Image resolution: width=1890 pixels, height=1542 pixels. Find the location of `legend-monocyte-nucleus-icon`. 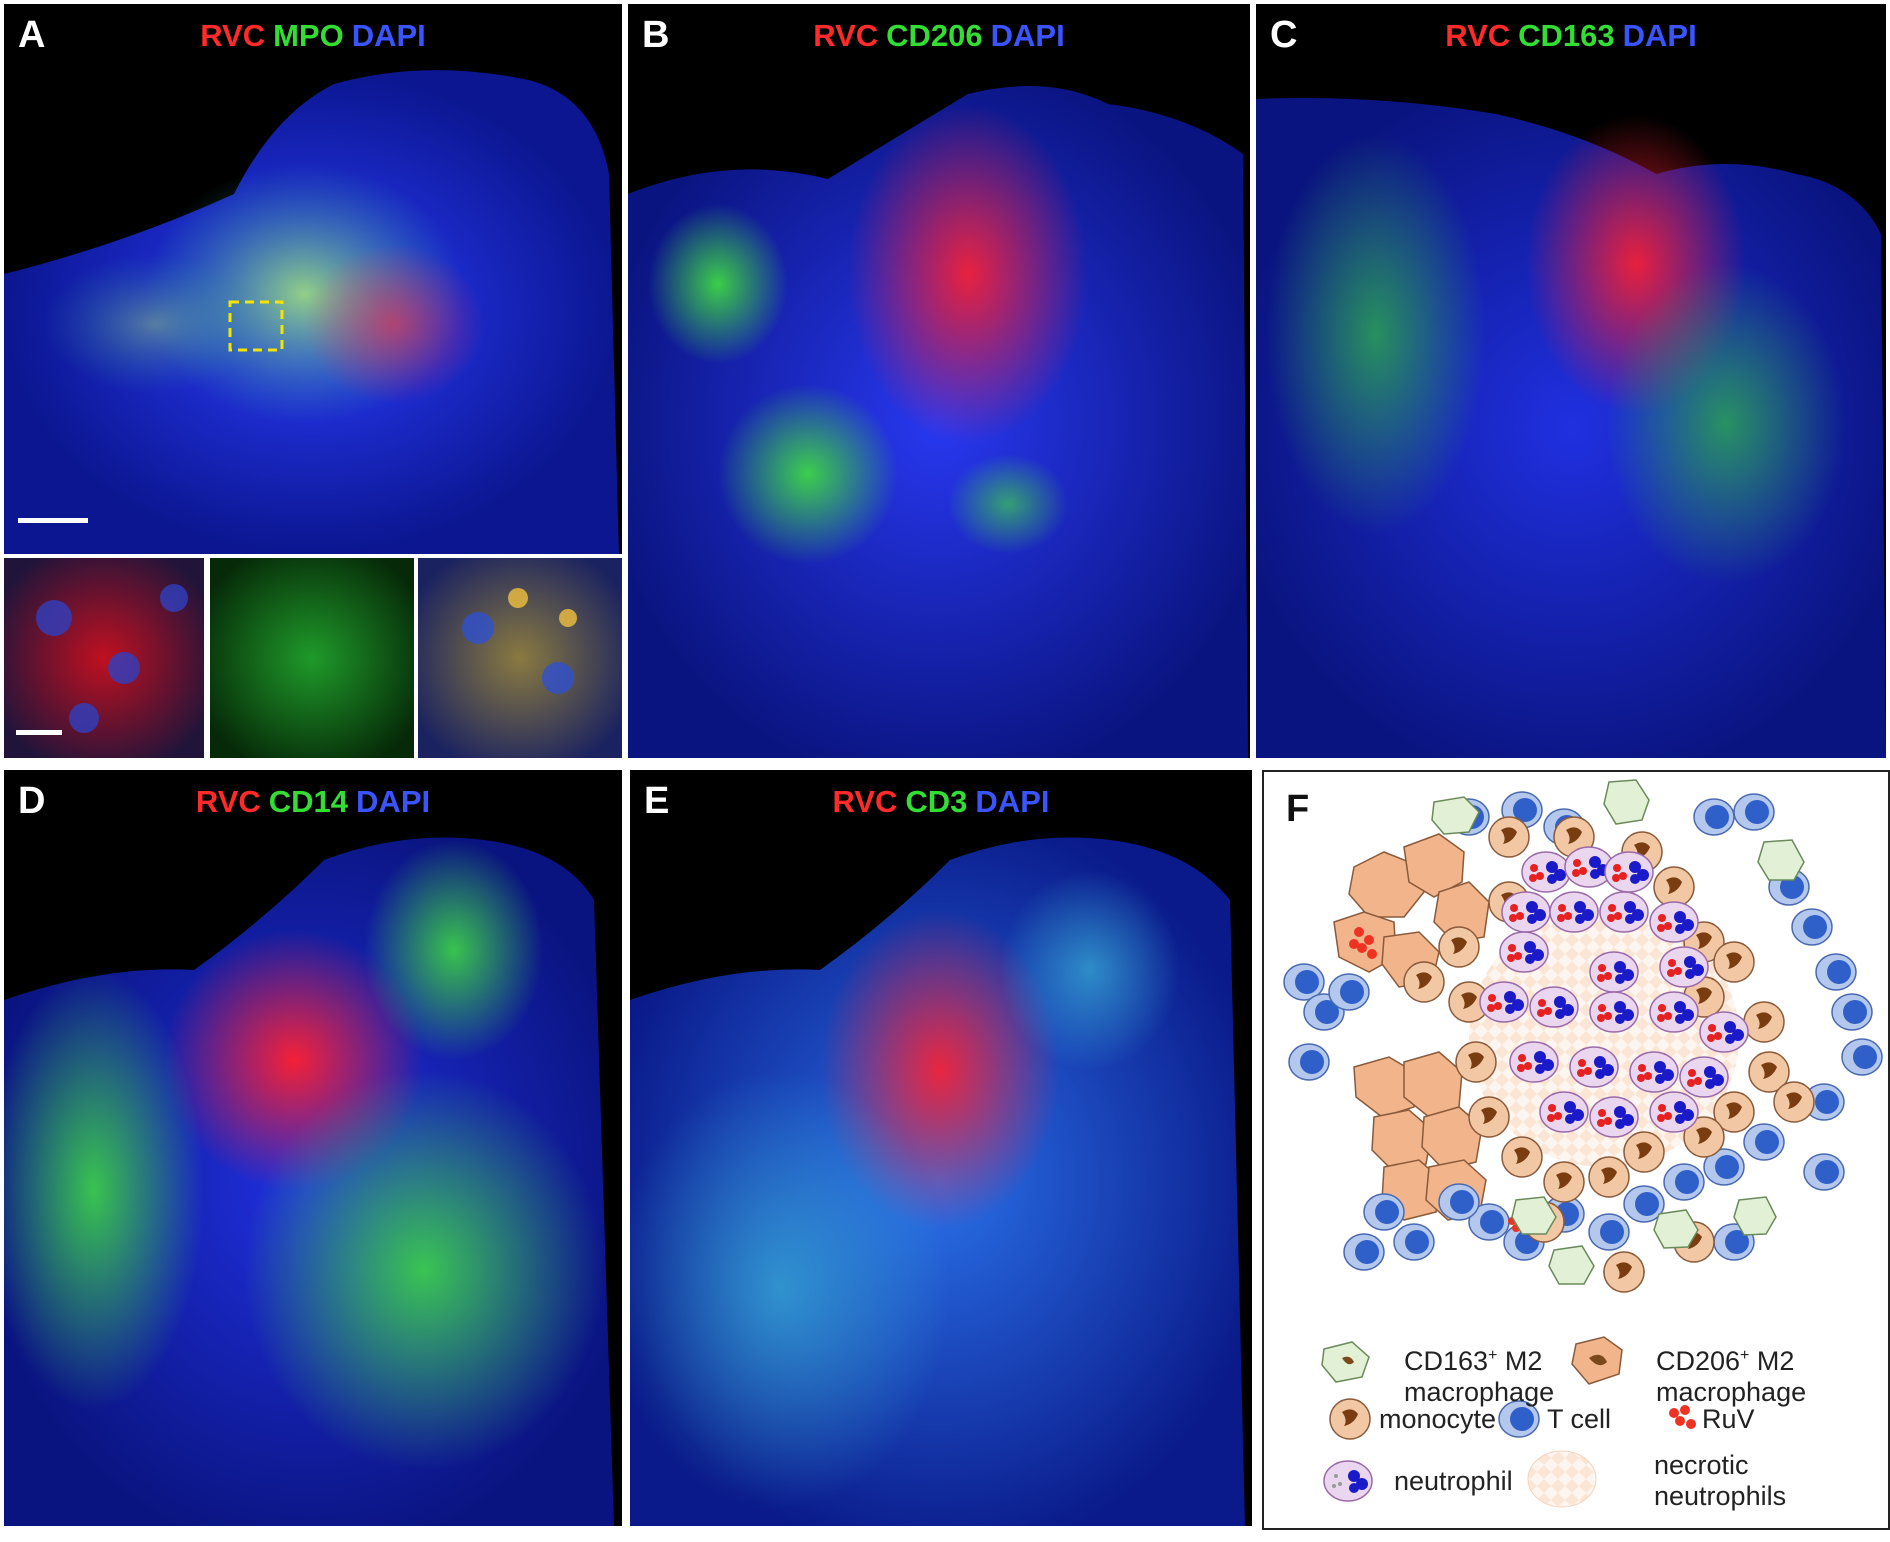

legend-monocyte-nucleus-icon is located at coordinates (1350, 1417).